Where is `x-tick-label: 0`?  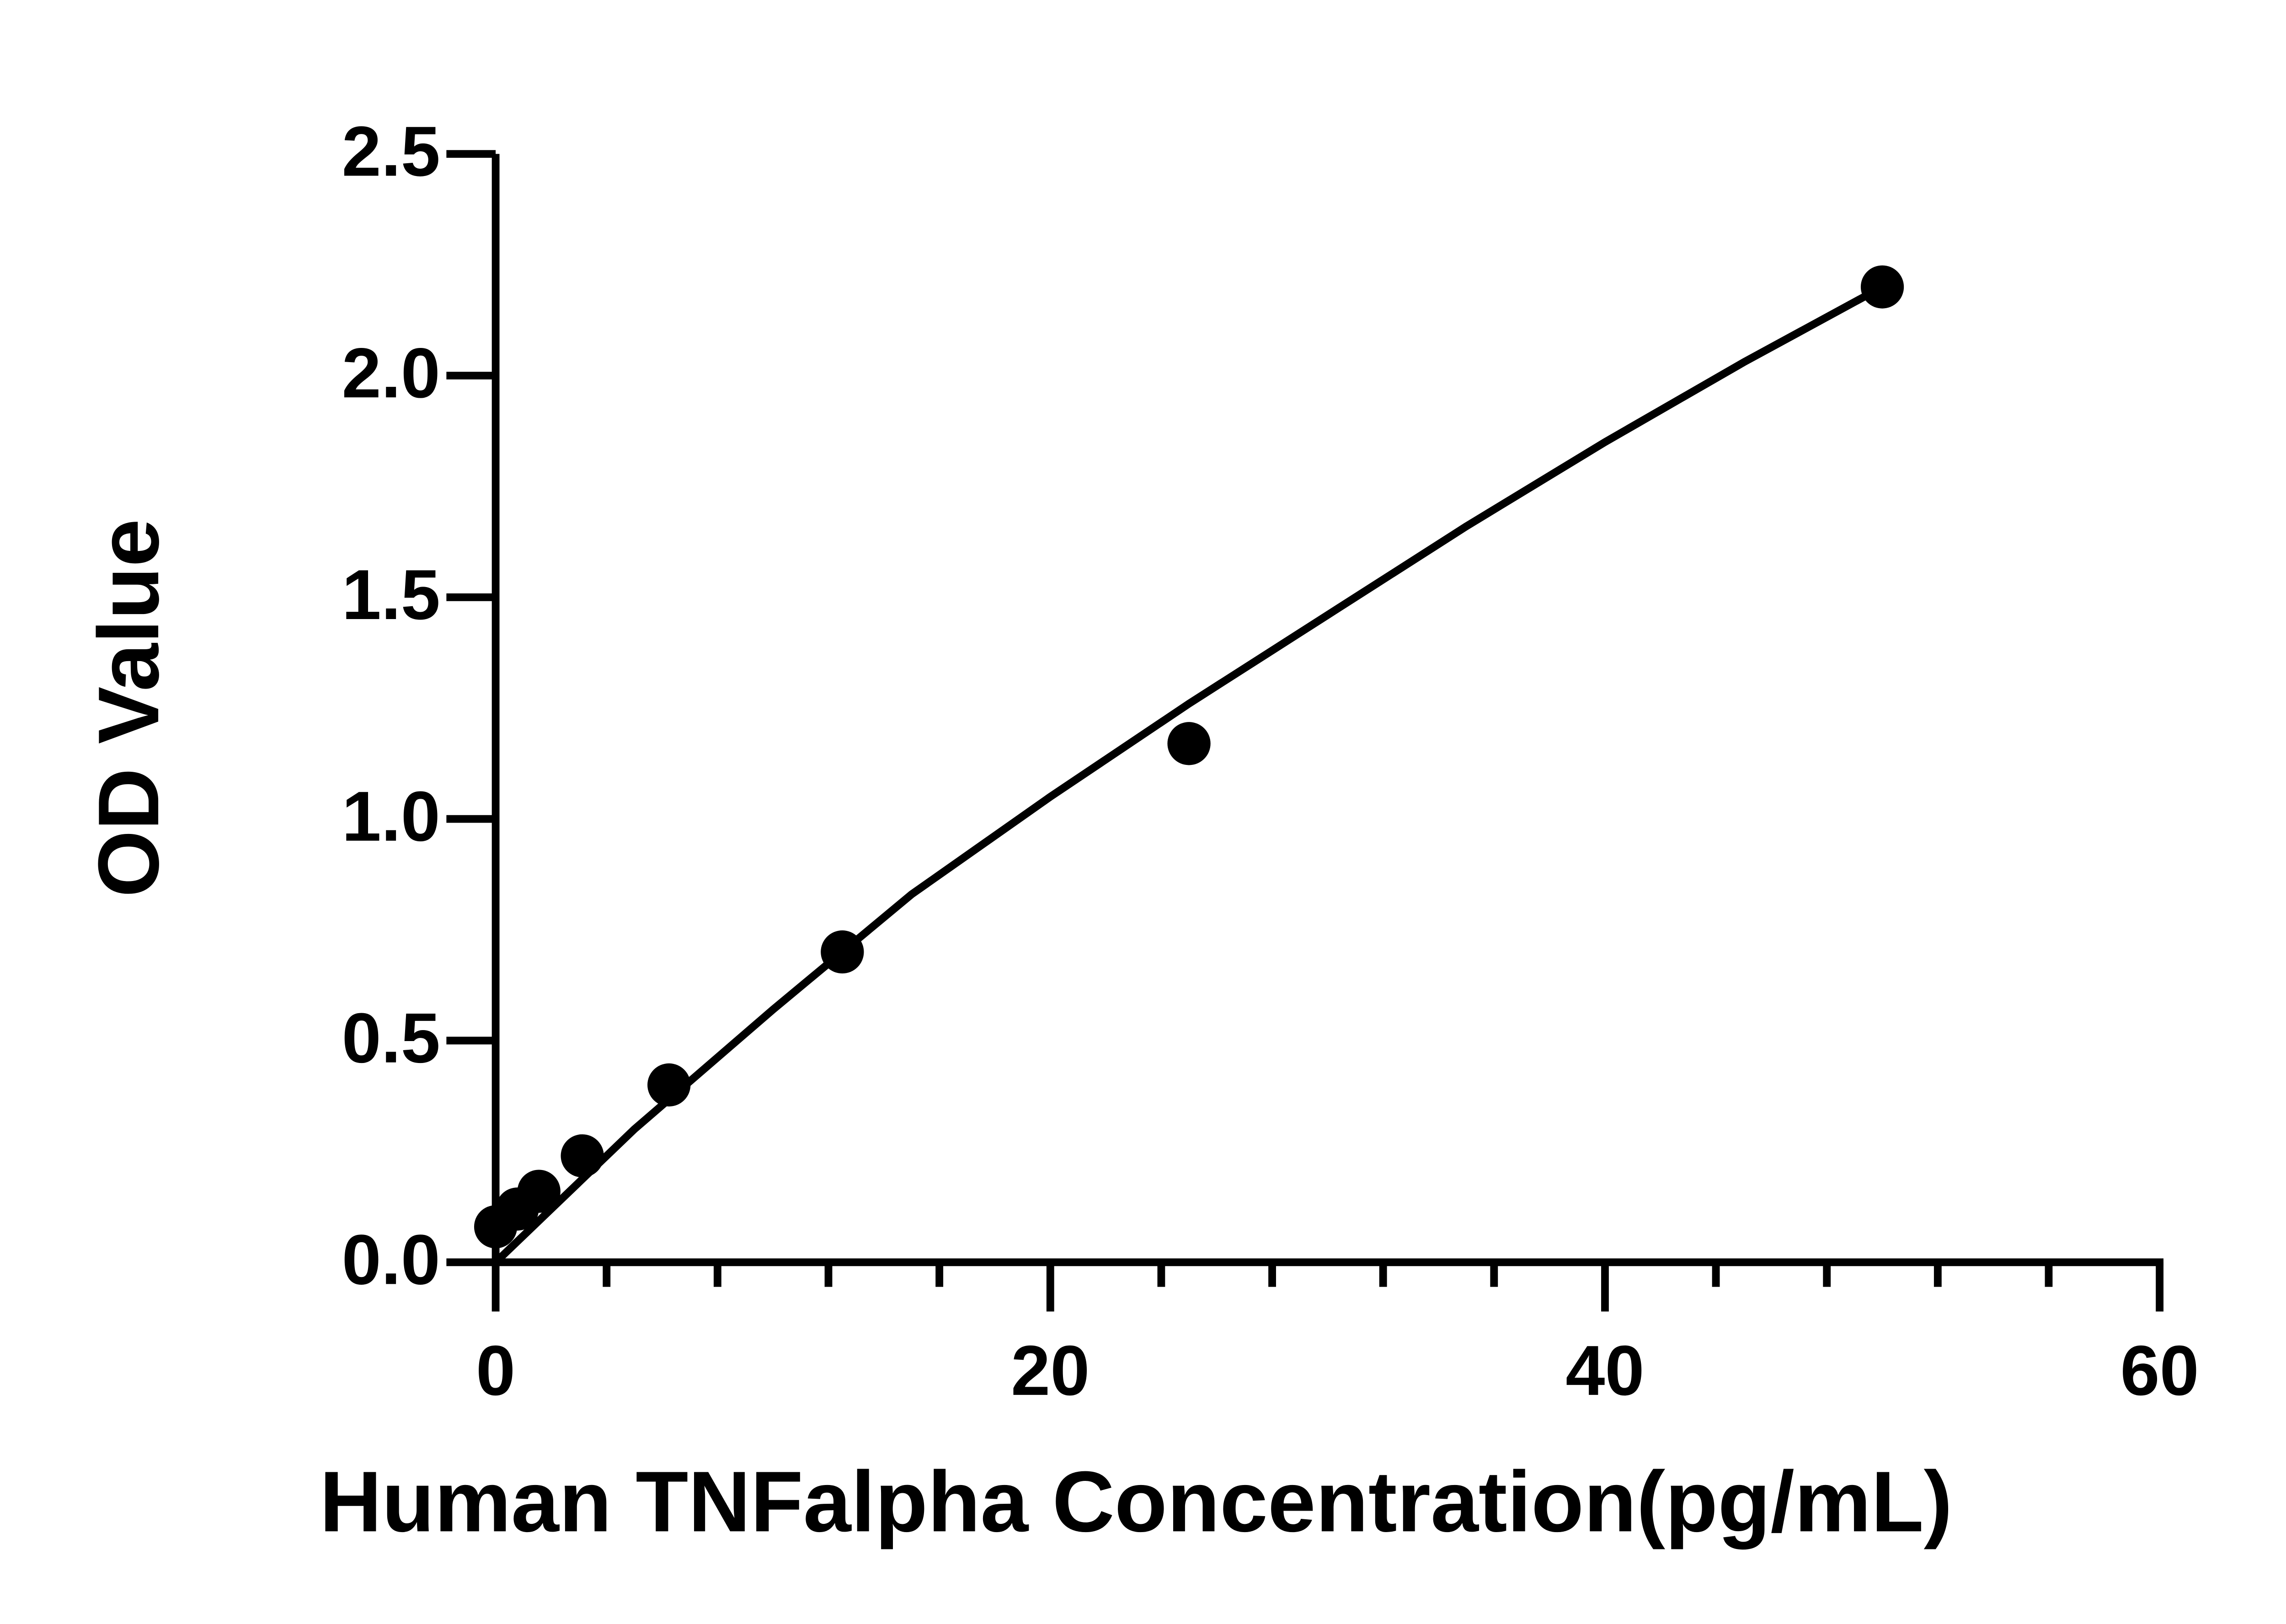 x-tick-label: 0 is located at coordinates (495, 1370).